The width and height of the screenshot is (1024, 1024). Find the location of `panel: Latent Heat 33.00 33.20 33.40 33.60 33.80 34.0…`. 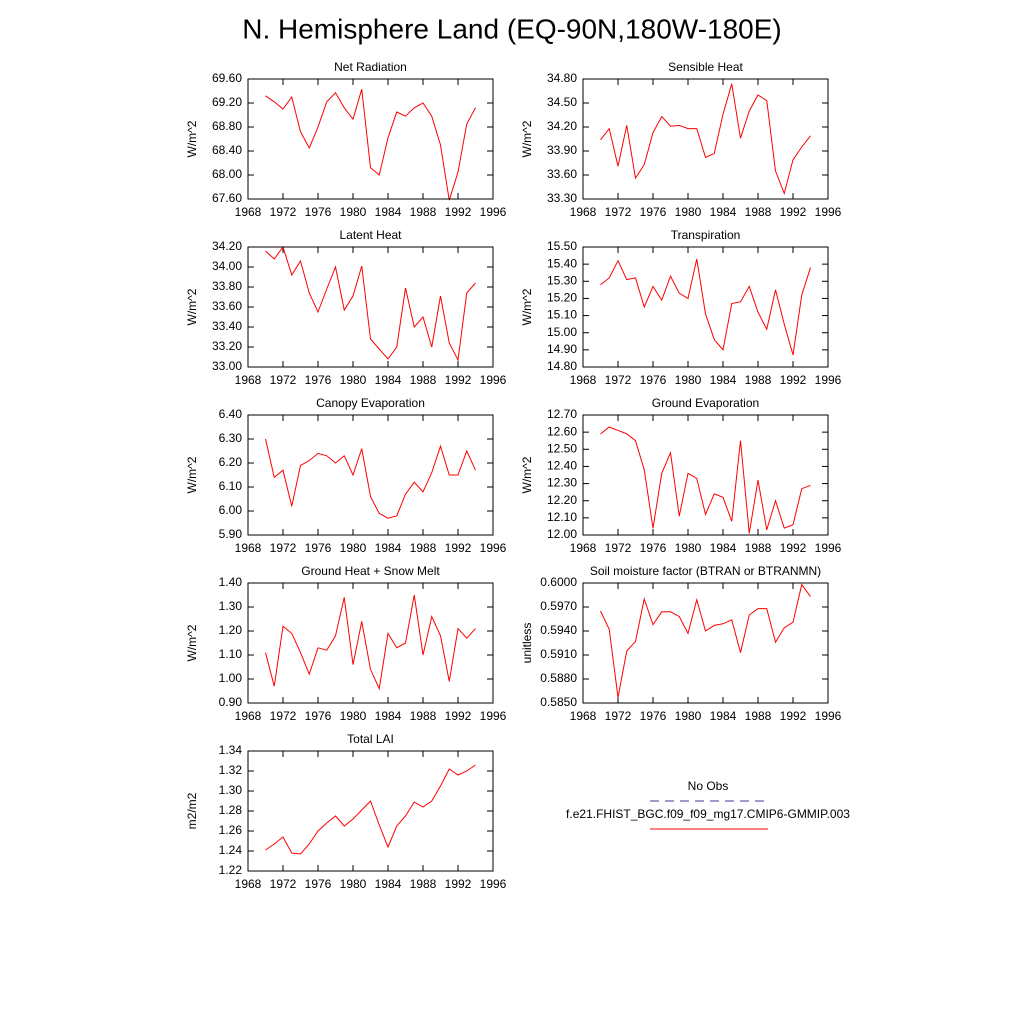

panel: Latent Heat 33.00 33.20 33.40 33.60 33.80 34.0… is located at coordinates (345, 307).